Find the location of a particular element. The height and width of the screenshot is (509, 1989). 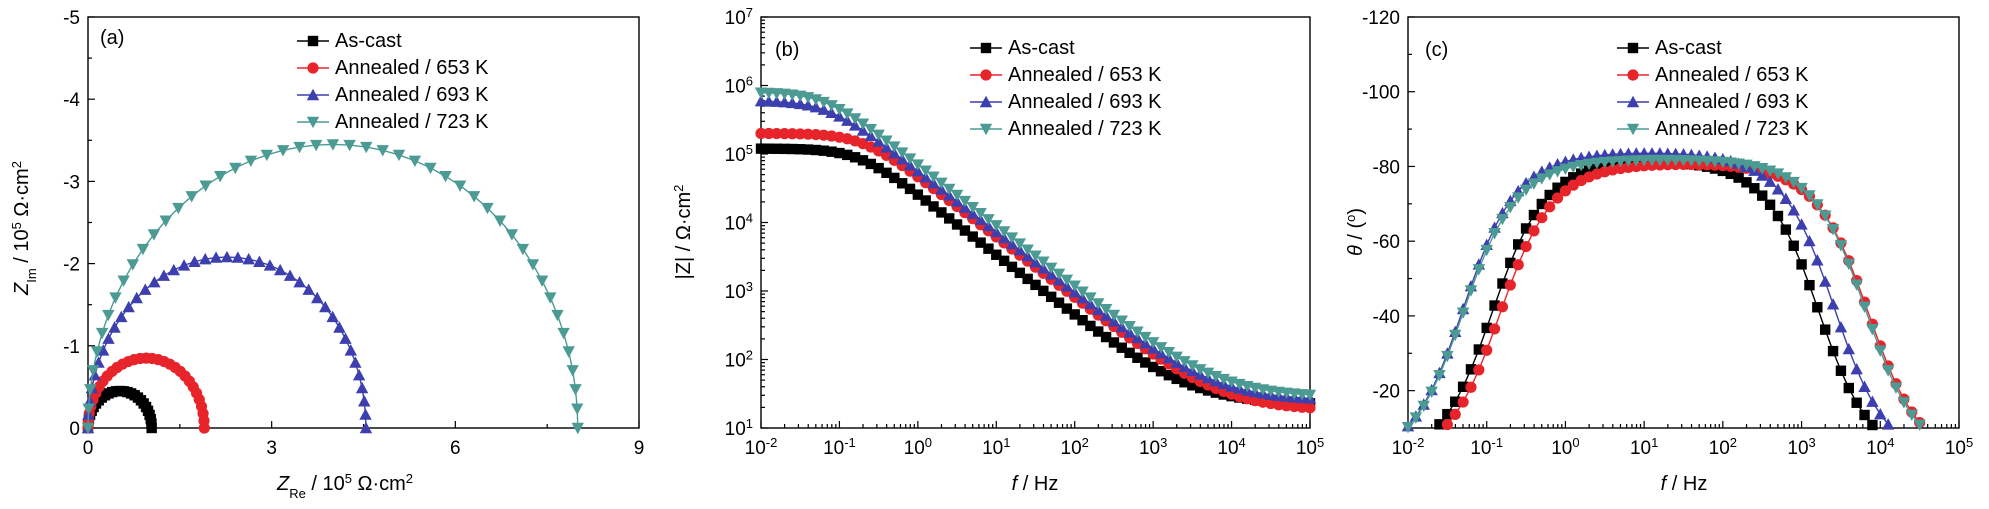

panel-c-x-tick-label: 10² is located at coordinates (1723, 447).